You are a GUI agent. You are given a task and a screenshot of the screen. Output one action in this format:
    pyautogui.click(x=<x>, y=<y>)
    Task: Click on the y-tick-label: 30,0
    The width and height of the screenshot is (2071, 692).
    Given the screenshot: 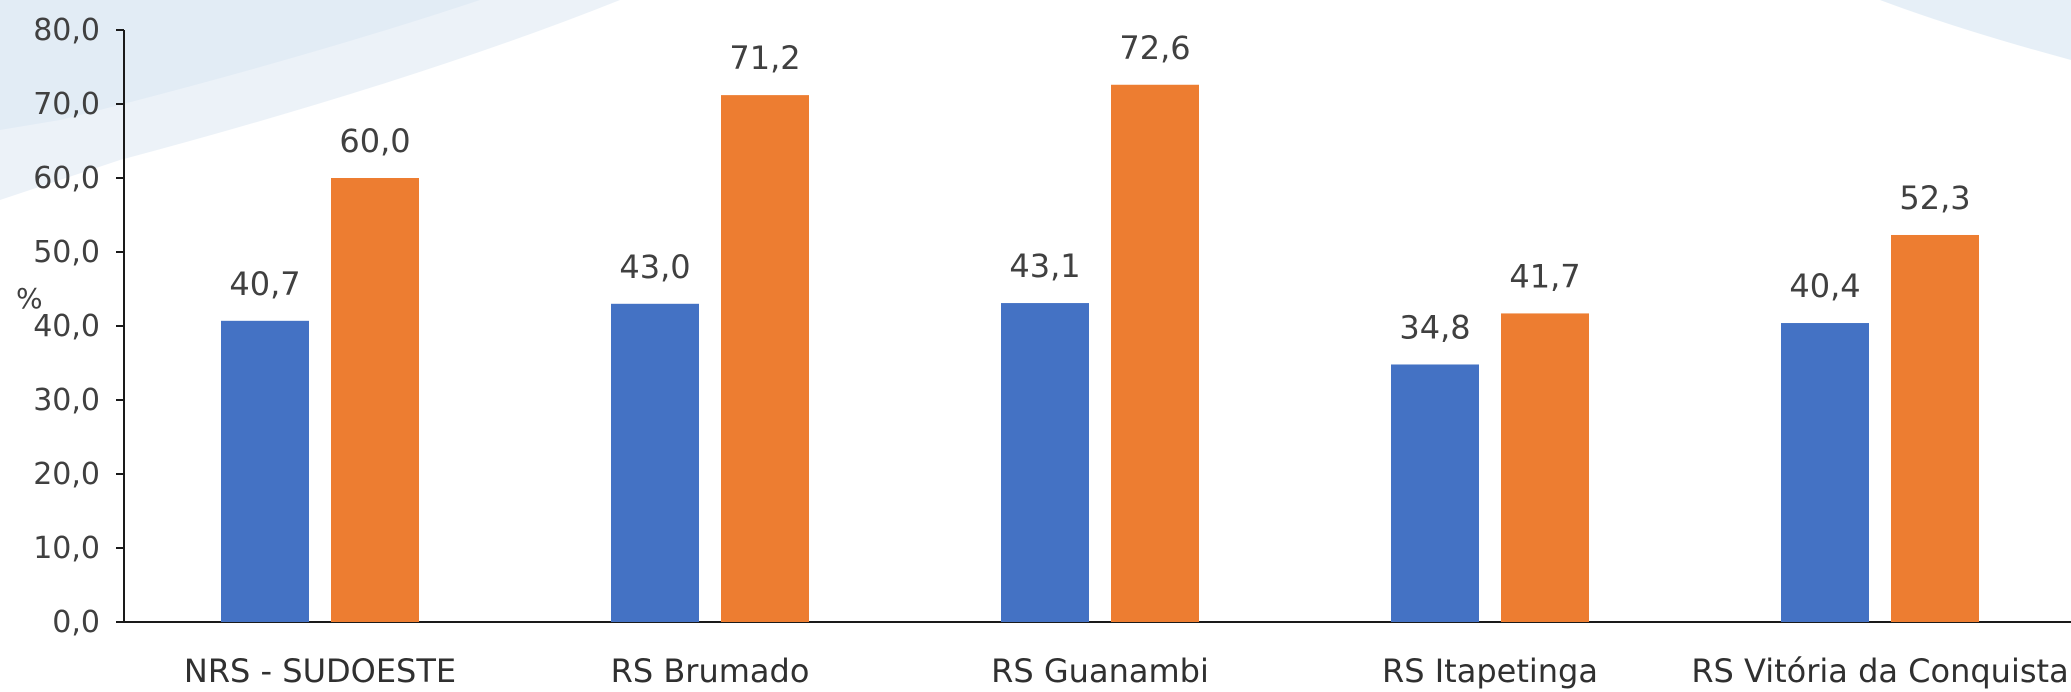 What is the action you would take?
    pyautogui.click(x=66, y=400)
    